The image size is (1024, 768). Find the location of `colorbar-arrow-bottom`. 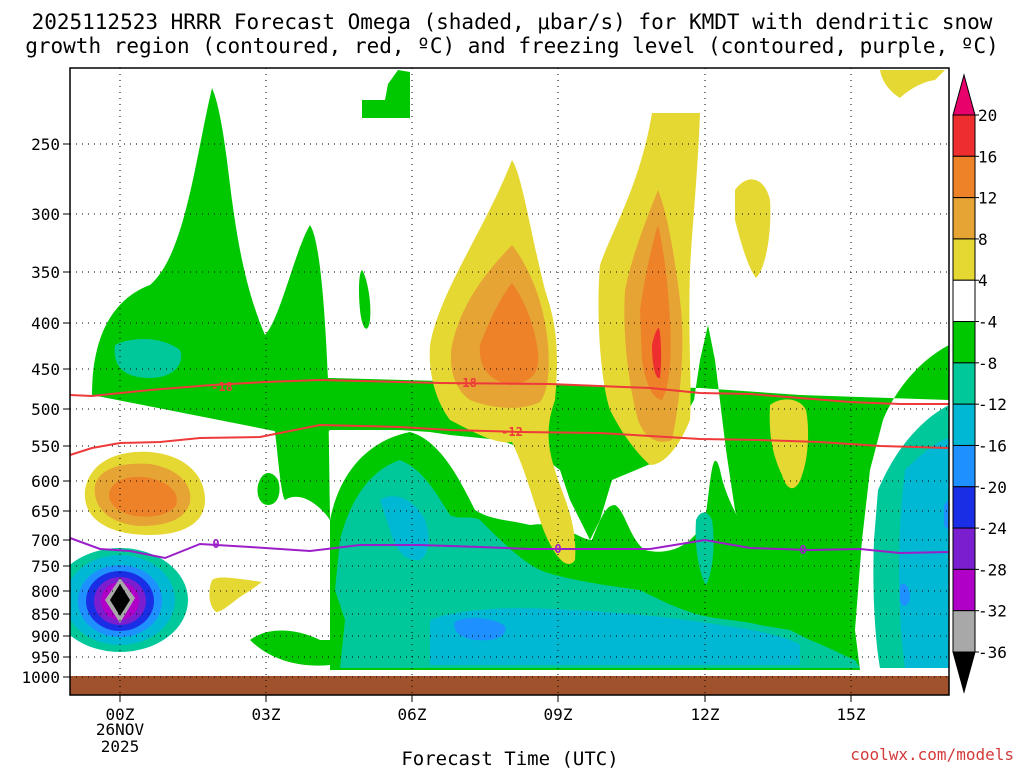

colorbar-arrow-bottom is located at coordinates (964, 672).